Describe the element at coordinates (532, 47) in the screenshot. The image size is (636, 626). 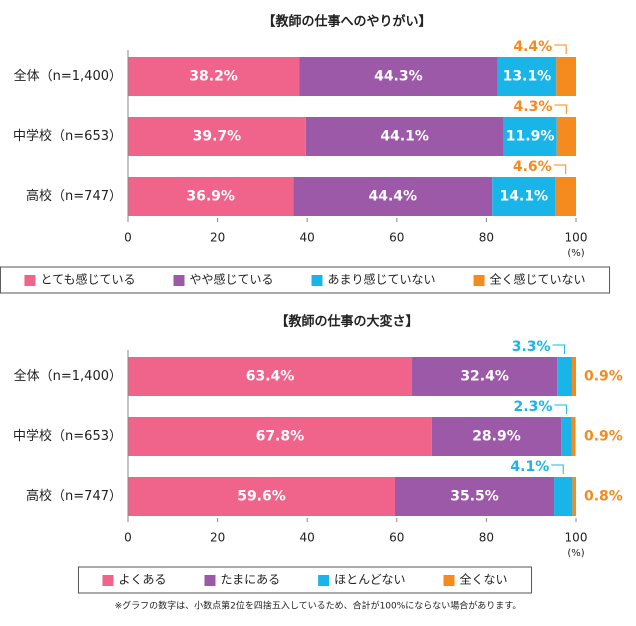
I see `value-label: 4.4%` at that location.